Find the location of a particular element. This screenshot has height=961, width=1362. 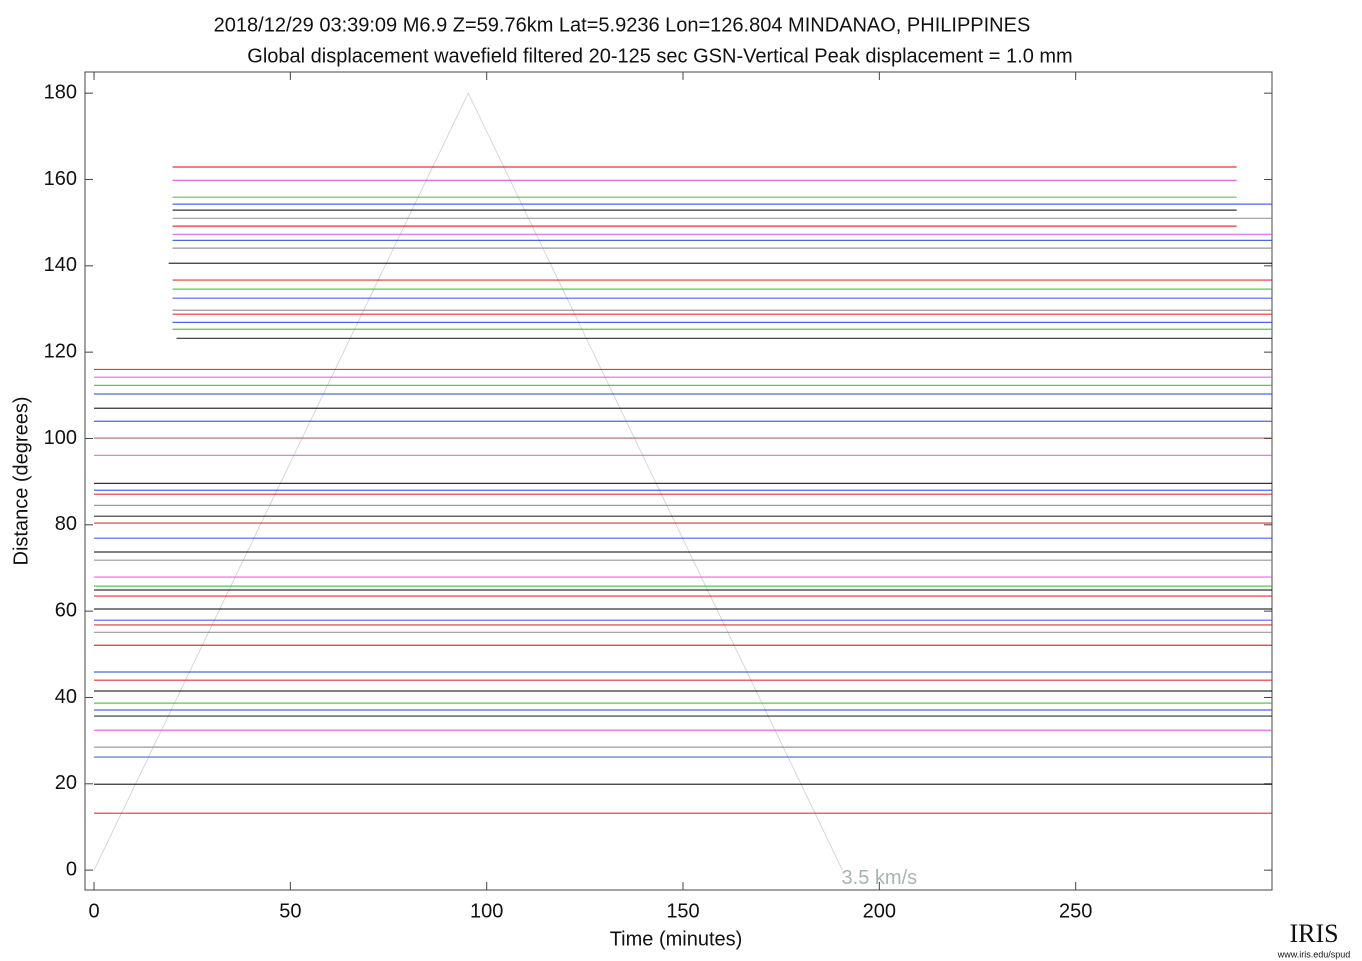

y-tick-label: 120 is located at coordinates (60, 351).